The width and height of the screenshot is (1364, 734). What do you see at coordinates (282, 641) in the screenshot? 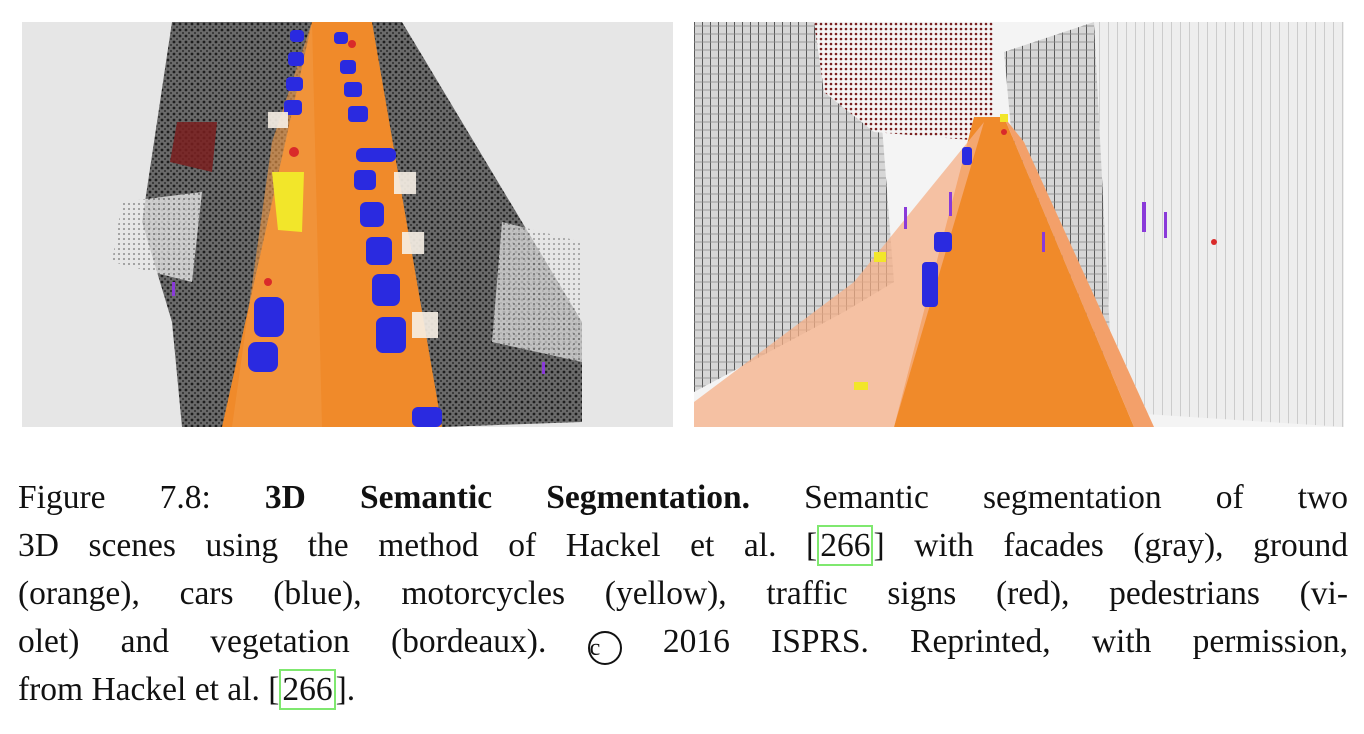
I see `caption-text: olet) and vegetation (bordeaux).` at bounding box center [282, 641].